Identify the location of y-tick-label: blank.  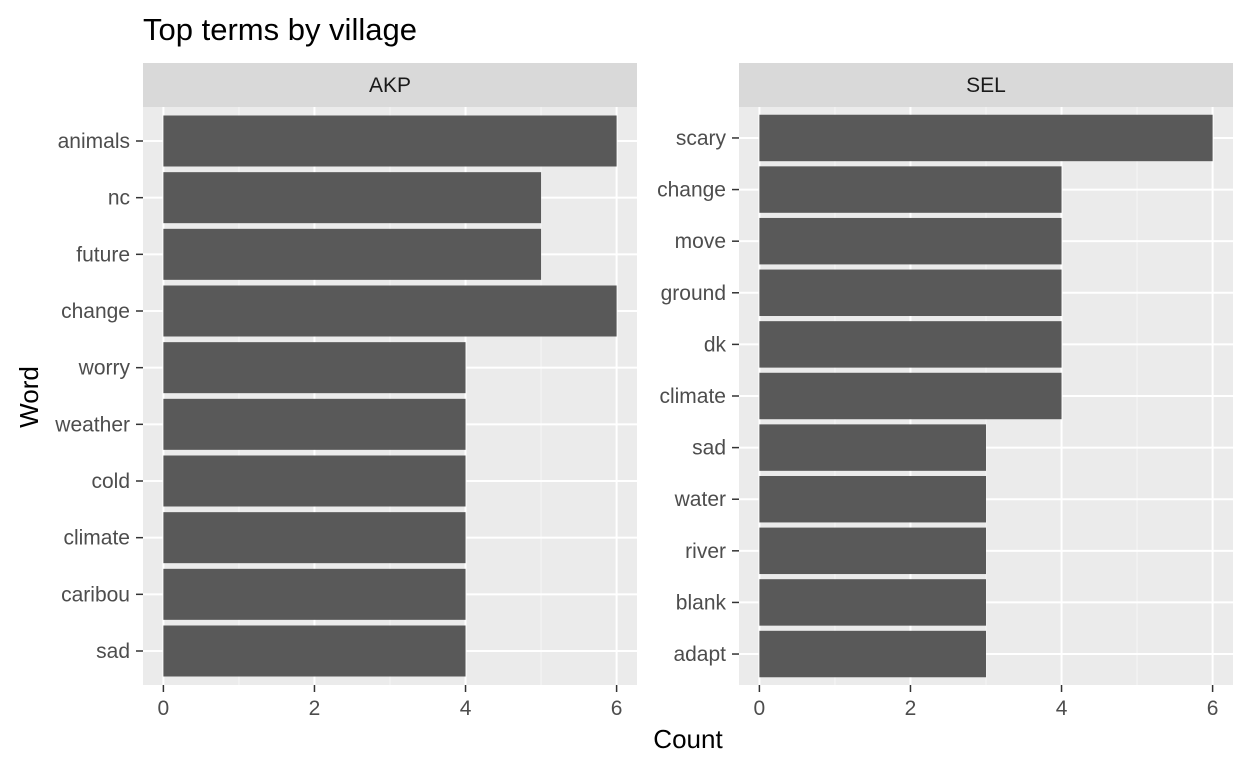
(701, 602).